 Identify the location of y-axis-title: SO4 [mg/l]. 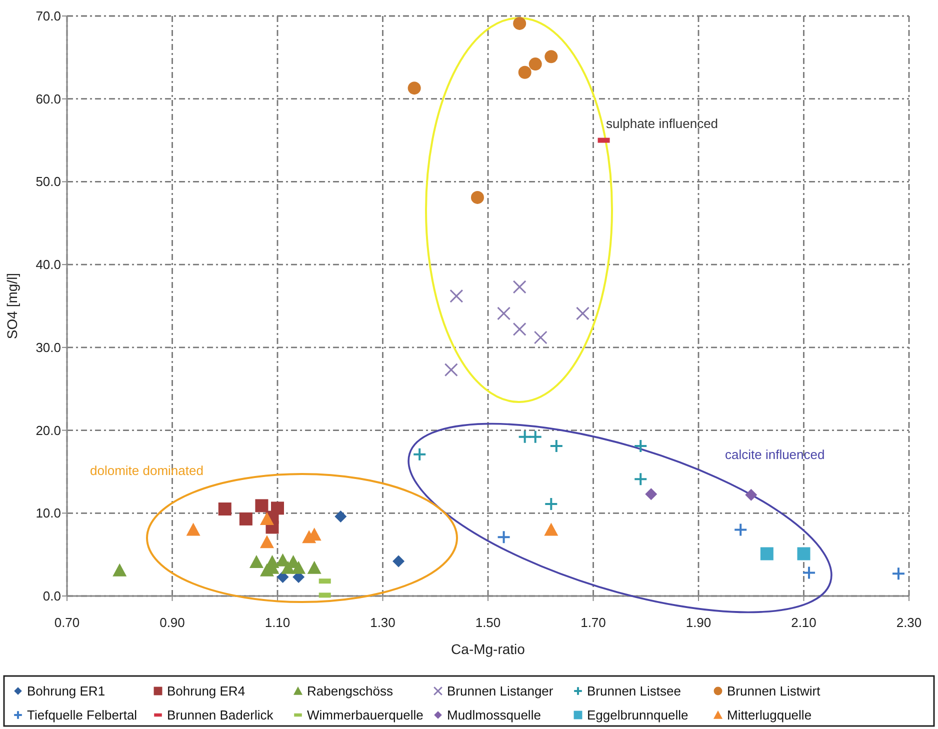
(12, 306).